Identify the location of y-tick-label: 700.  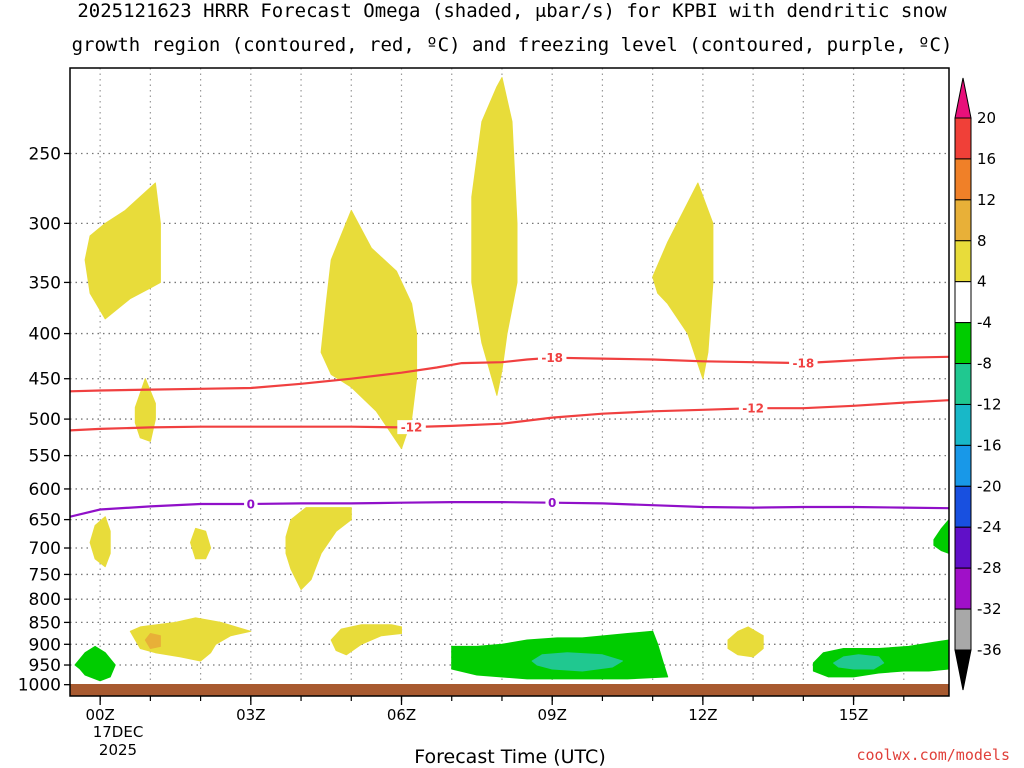
(45, 549).